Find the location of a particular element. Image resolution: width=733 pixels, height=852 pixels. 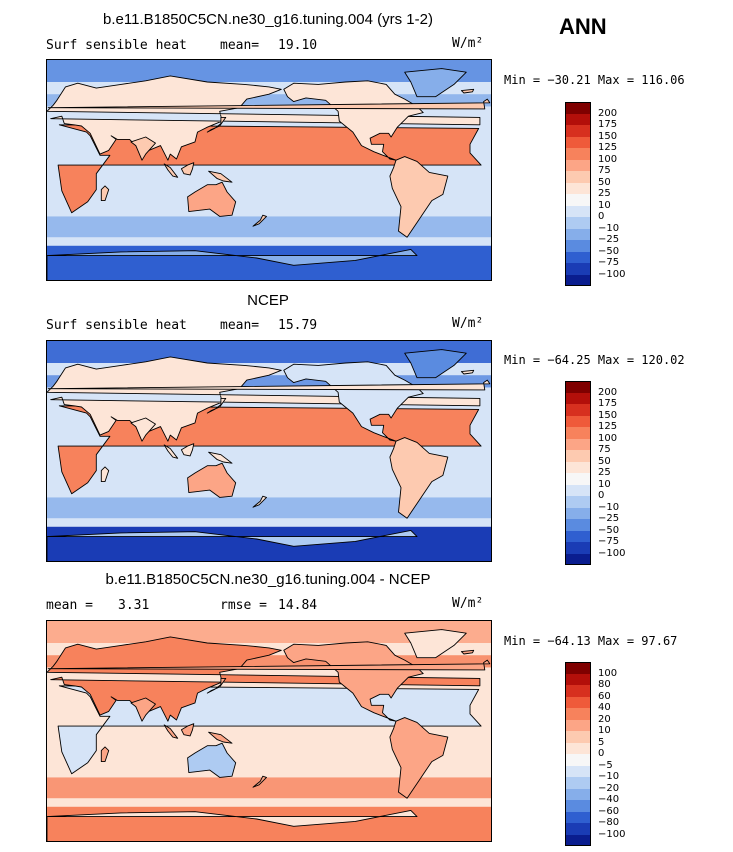

colorbar-tick-label: 50 is located at coordinates (604, 182).